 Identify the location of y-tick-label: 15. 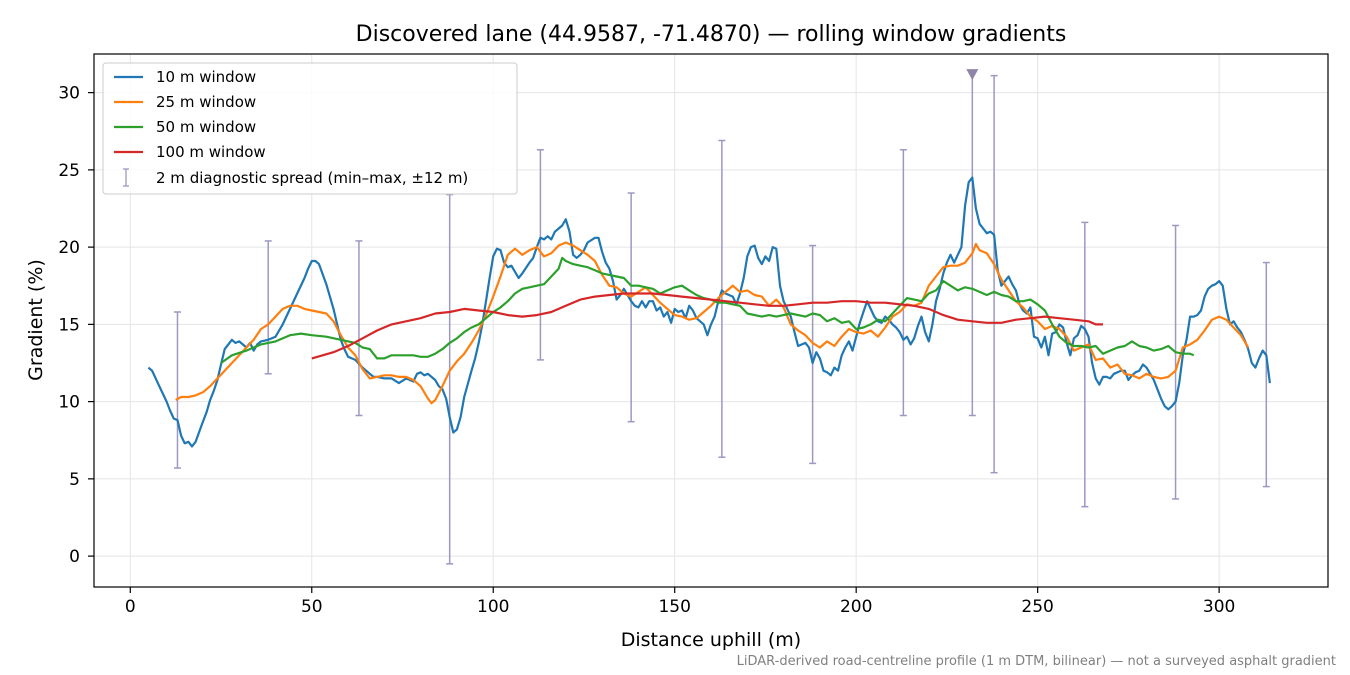
(69, 325).